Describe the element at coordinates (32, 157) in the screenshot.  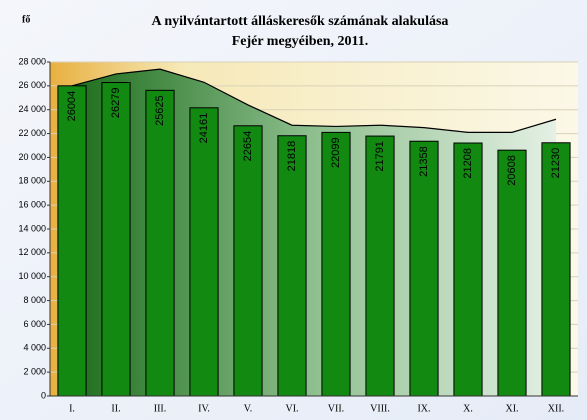
I see `y-tick-label: 20 000` at that location.